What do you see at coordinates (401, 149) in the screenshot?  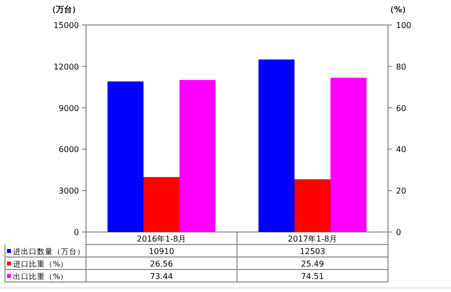 I see `y2-tick-label: 40` at bounding box center [401, 149].